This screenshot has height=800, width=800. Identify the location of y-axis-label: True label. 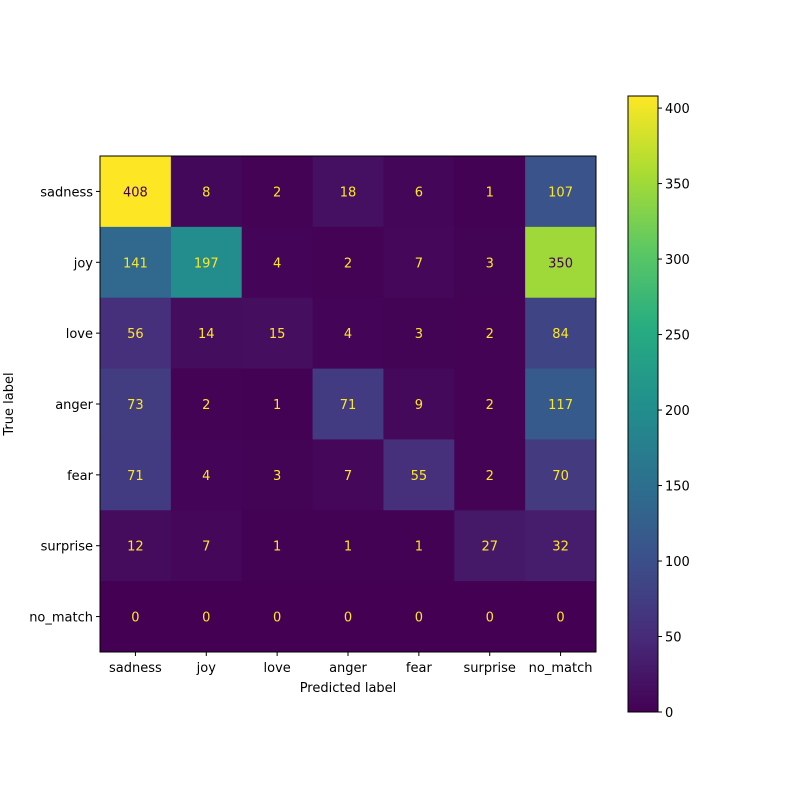
(9, 404).